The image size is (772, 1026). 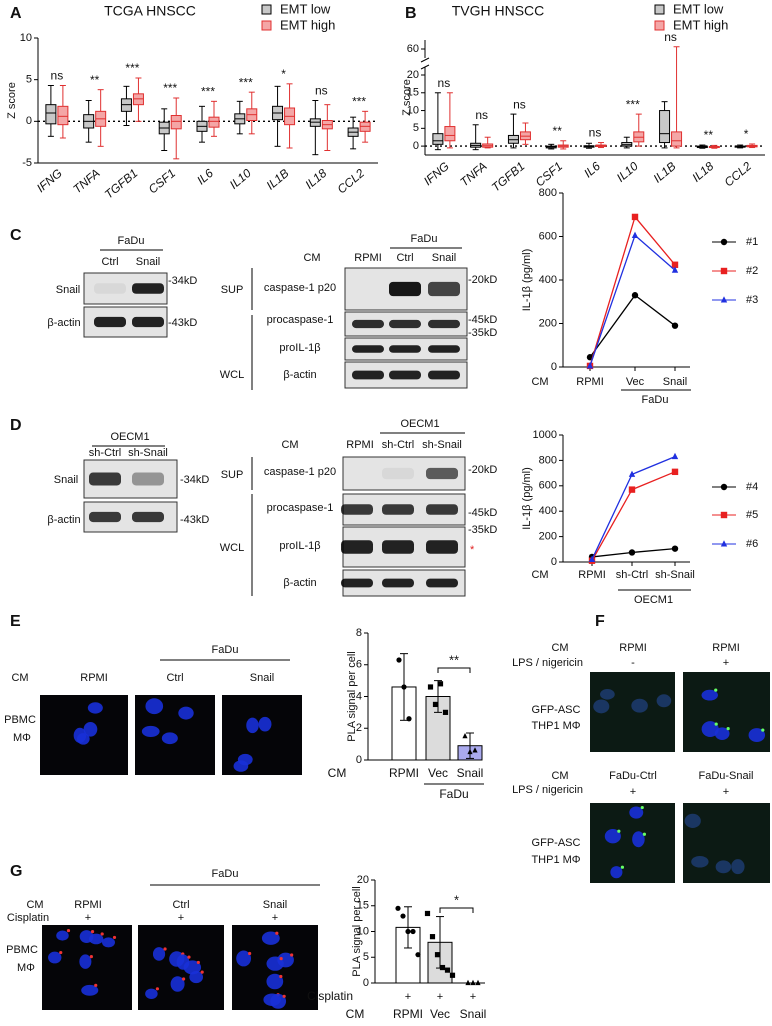 What do you see at coordinates (752, 544) in the screenshot?
I see `legend-label: #6` at bounding box center [752, 544].